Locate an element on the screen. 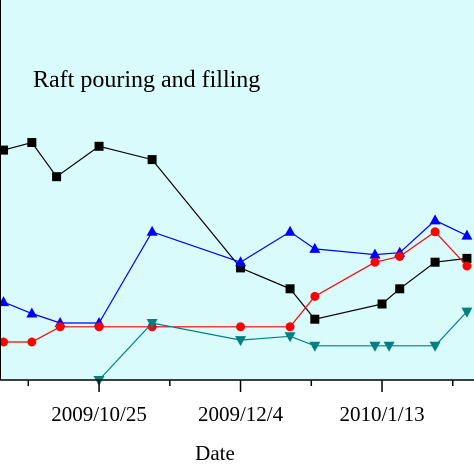 The width and height of the screenshot is (474, 474). x-tick-layer: 2009/10/25 2009/12/4 2010/1/13 is located at coordinates (240, 403).